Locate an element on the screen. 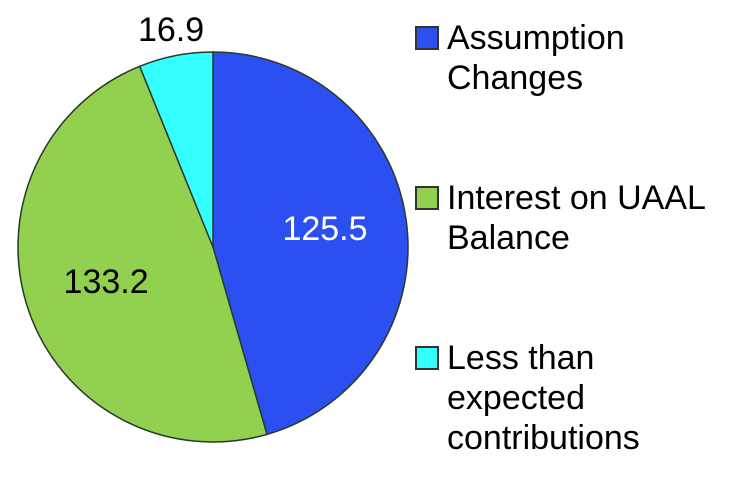 The image size is (755, 489). legend-item: Assumption Changes is located at coordinates (566, 58).